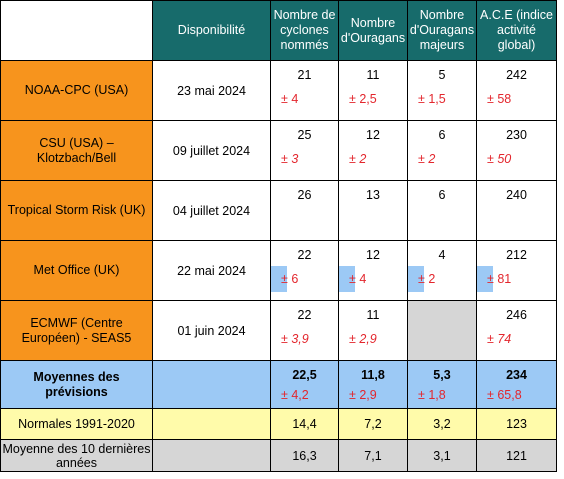  What do you see at coordinates (442, 384) in the screenshot?
I see `average-major: 5,3 ± 1,8` at bounding box center [442, 384].